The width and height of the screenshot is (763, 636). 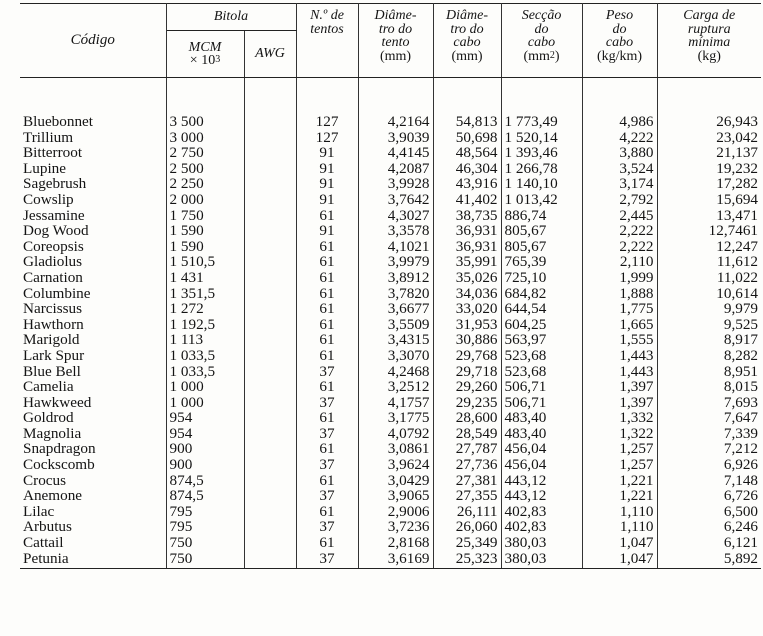 What do you see at coordinates (396, 403) in the screenshot?
I see `cell-diam-tento: 4,1757` at bounding box center [396, 403].